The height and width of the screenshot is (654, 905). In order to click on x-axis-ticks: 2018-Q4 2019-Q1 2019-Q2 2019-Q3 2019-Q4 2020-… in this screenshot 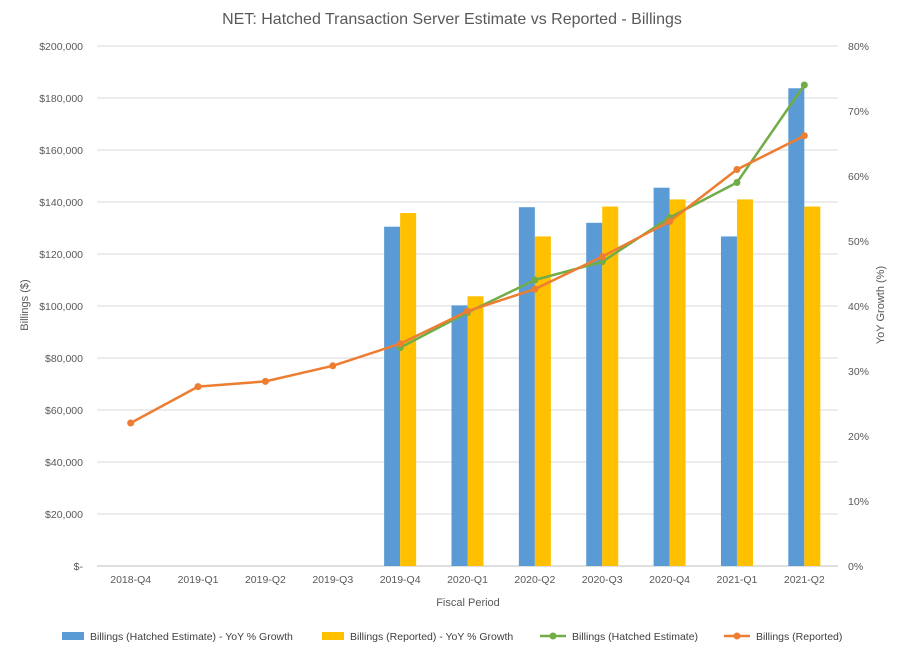, I will do `click(467, 580)`.